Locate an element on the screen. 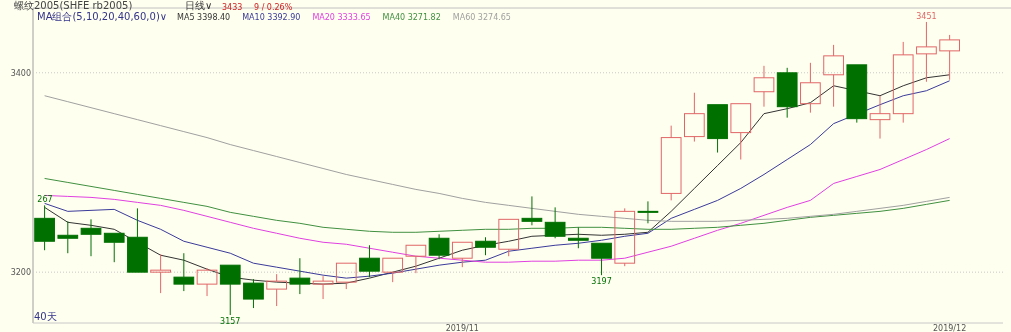 Image resolution: width=1011 pixels, height=332 pixels. text: MA5 3398.40 is located at coordinates (204, 17).